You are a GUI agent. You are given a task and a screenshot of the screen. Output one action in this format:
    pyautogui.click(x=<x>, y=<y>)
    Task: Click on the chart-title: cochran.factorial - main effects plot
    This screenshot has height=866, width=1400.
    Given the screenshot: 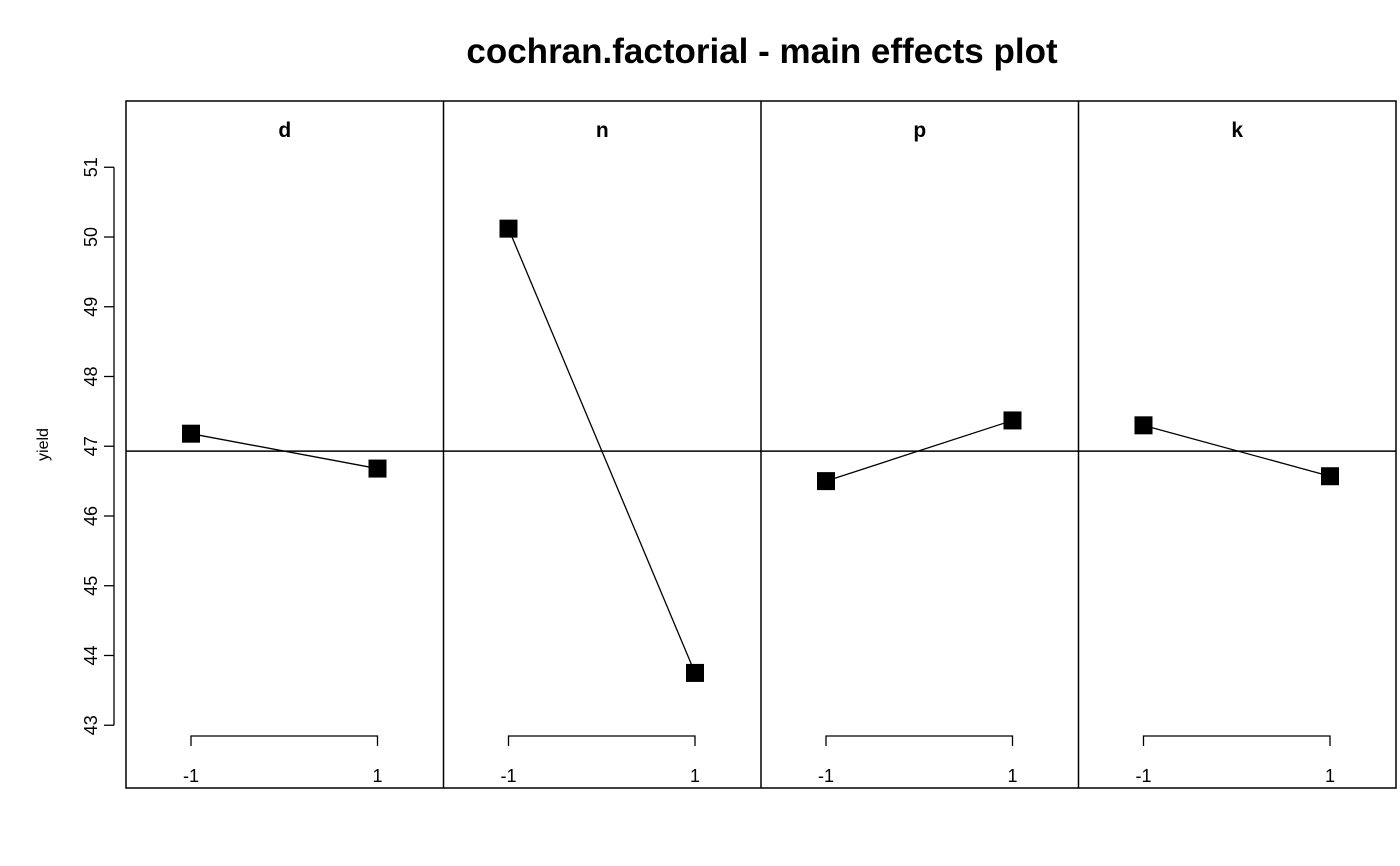 What is the action you would take?
    pyautogui.click(x=762, y=51)
    